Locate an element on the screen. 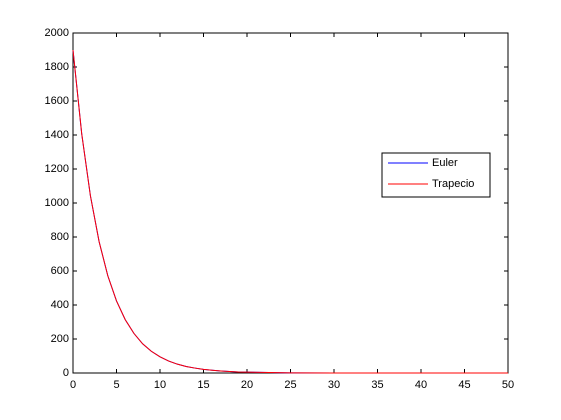  legend-box is located at coordinates (436, 175).